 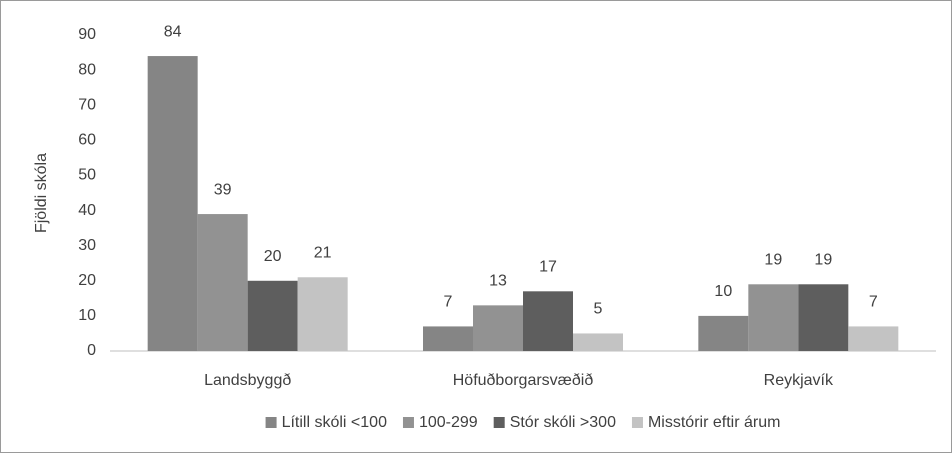 I want to click on data-label: 10, so click(x=723, y=291).